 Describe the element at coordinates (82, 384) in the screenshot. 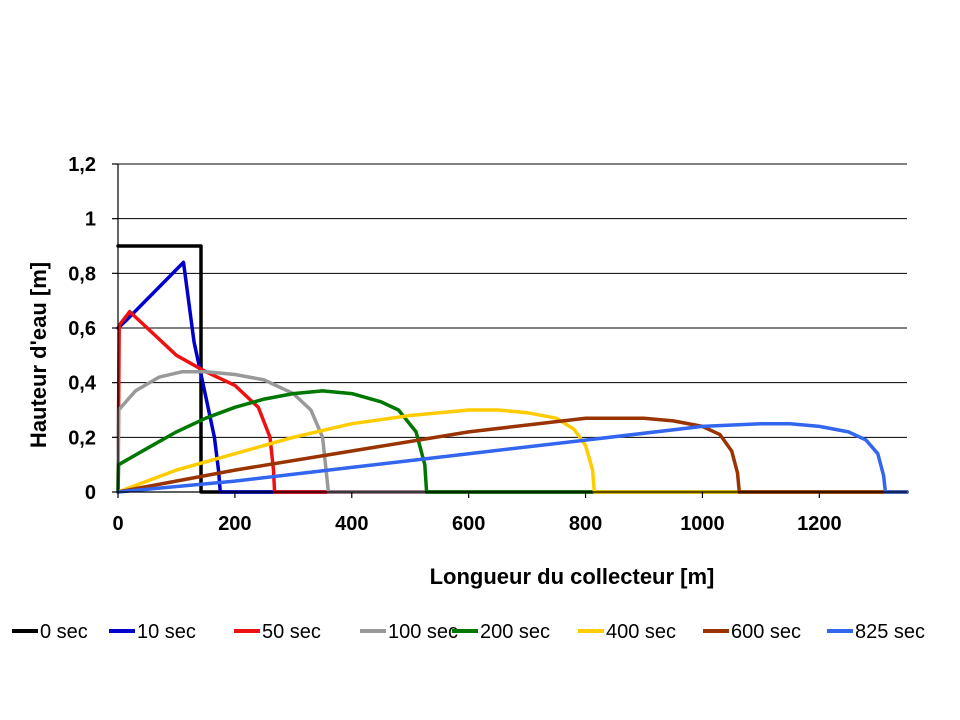

I see `y-tick-label: 0,4` at that location.